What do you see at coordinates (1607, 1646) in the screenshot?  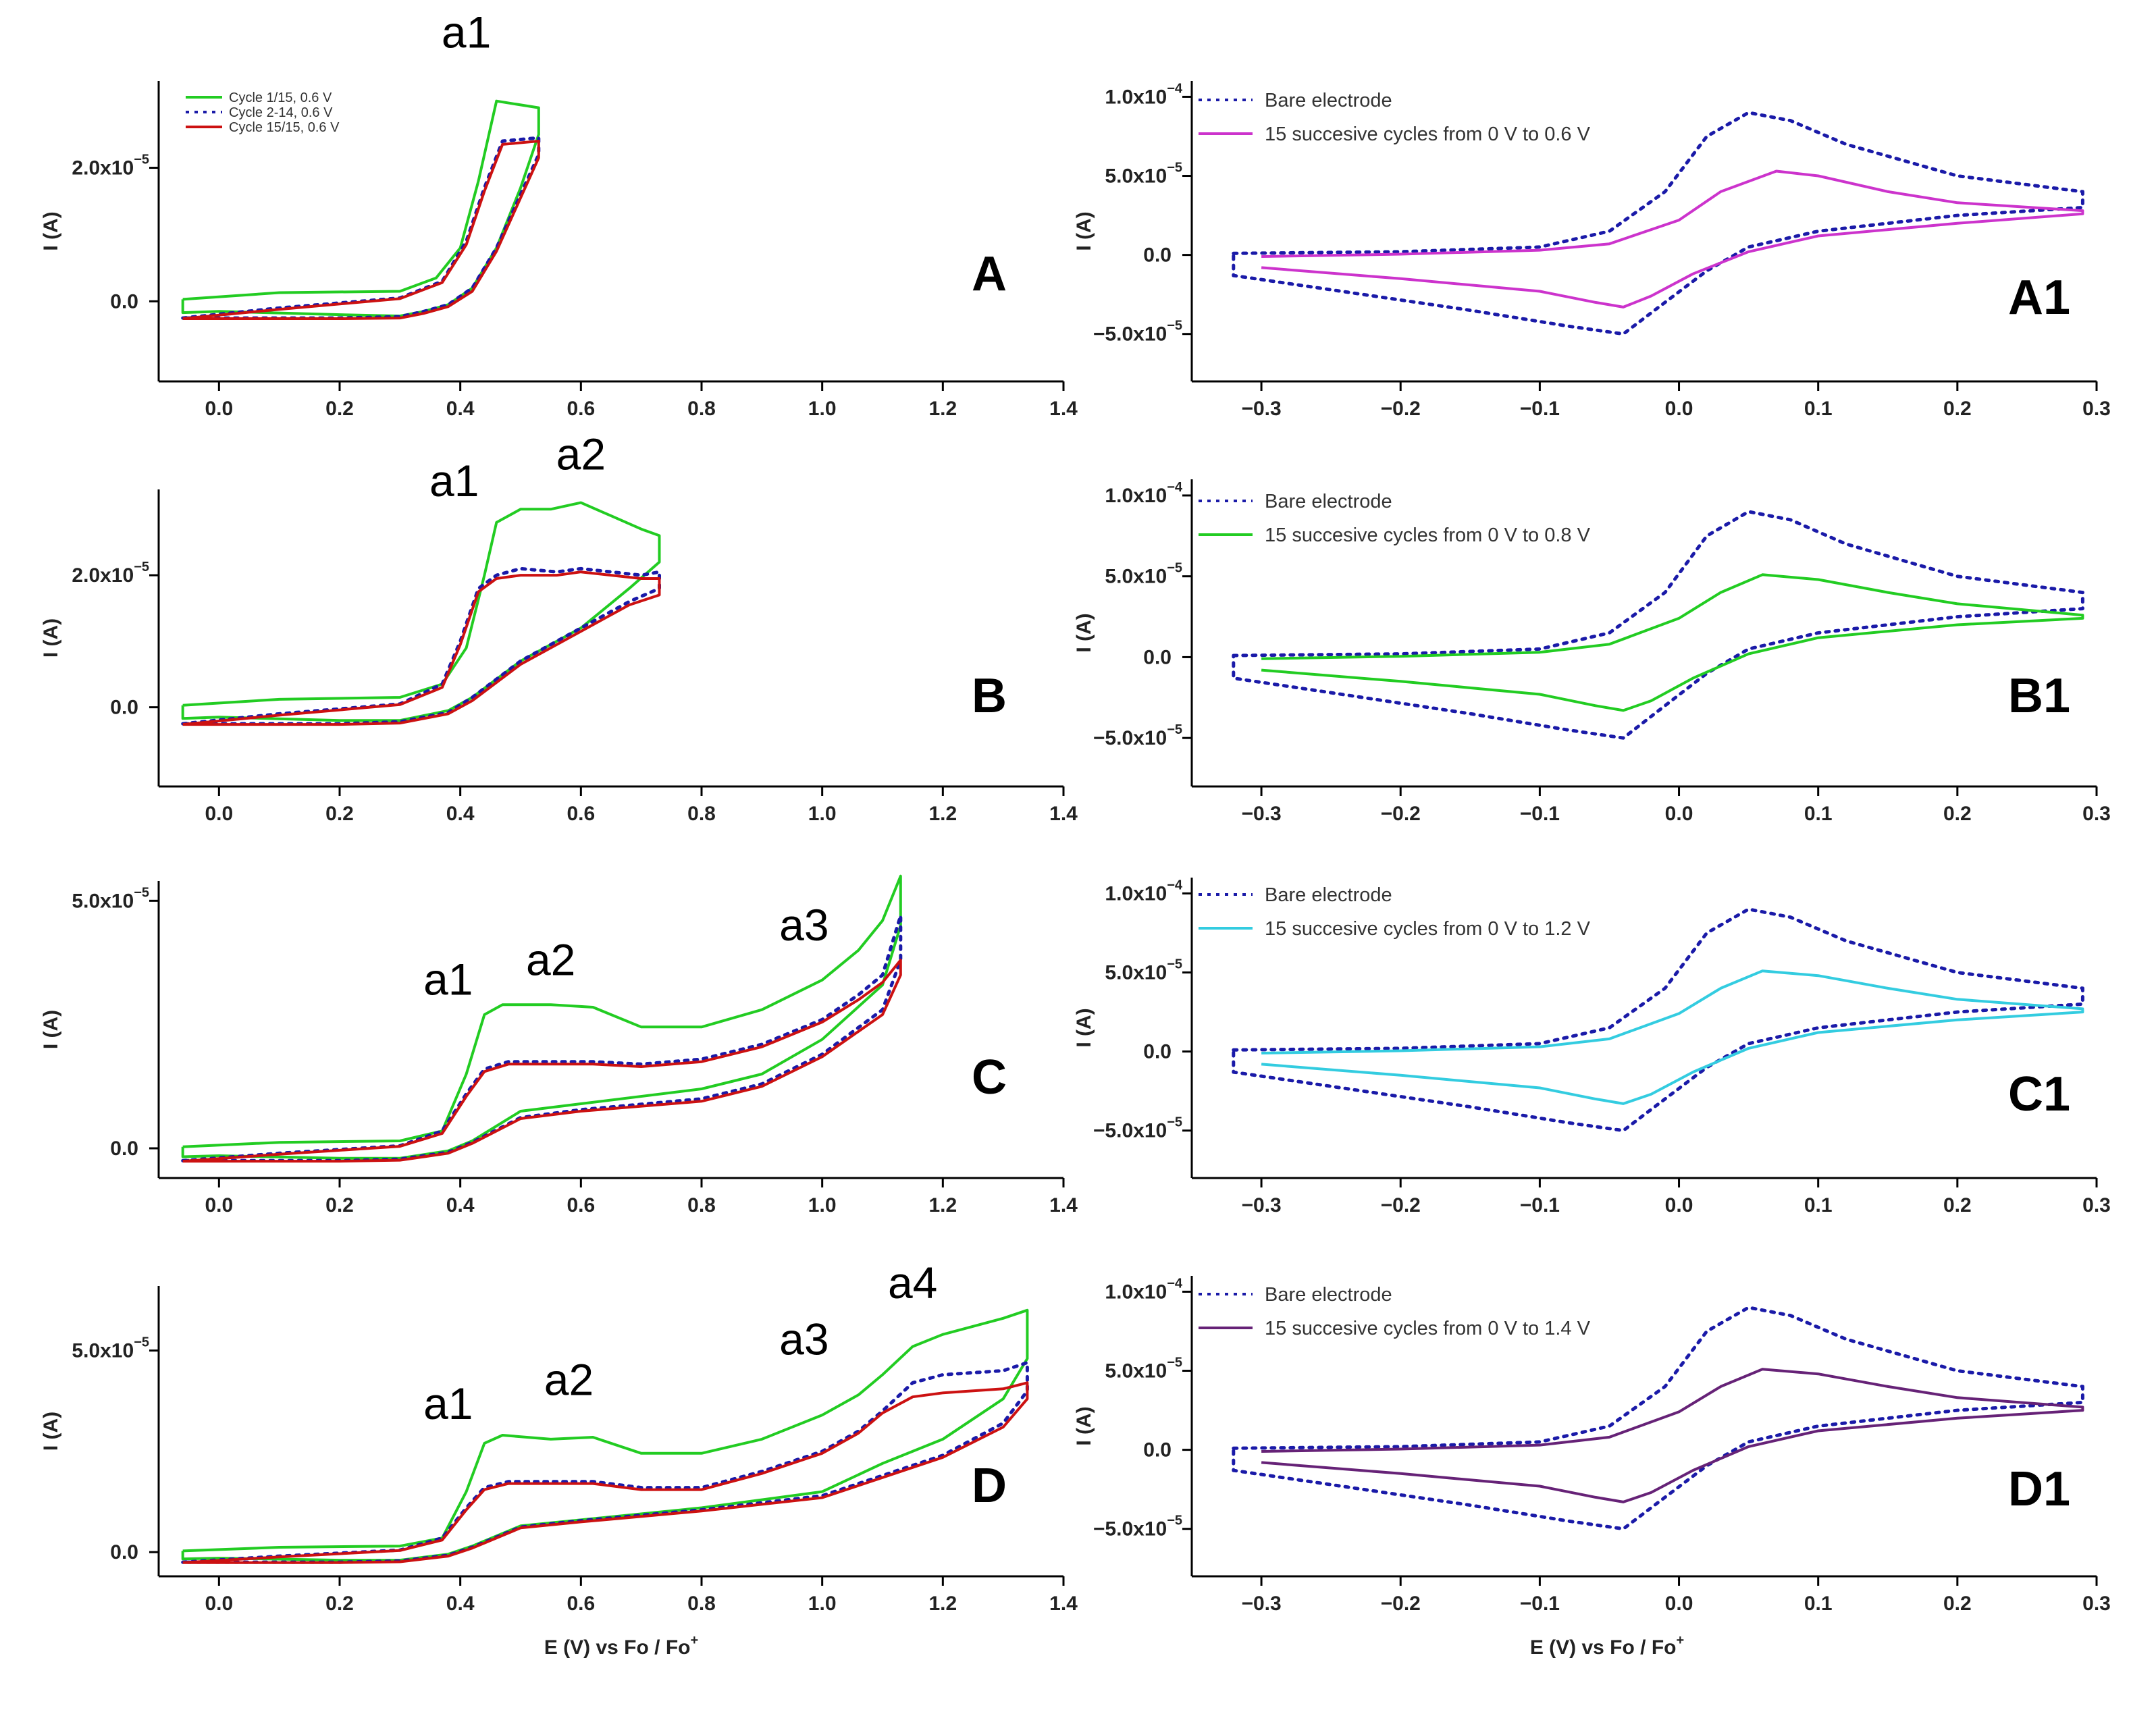 I see `x-axis-title: E (V) vs Fo / Fo+` at bounding box center [1607, 1646].